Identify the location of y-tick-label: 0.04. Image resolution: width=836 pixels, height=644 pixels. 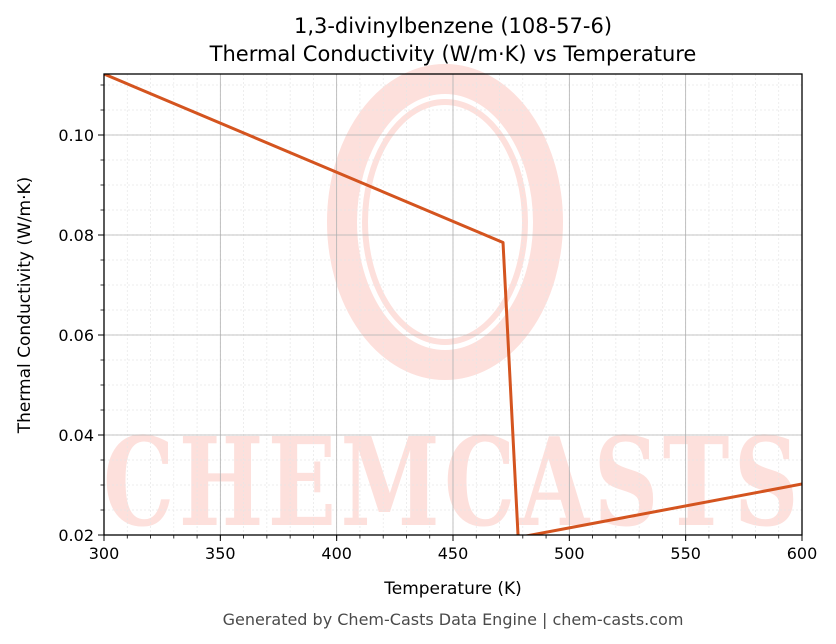
(76, 435).